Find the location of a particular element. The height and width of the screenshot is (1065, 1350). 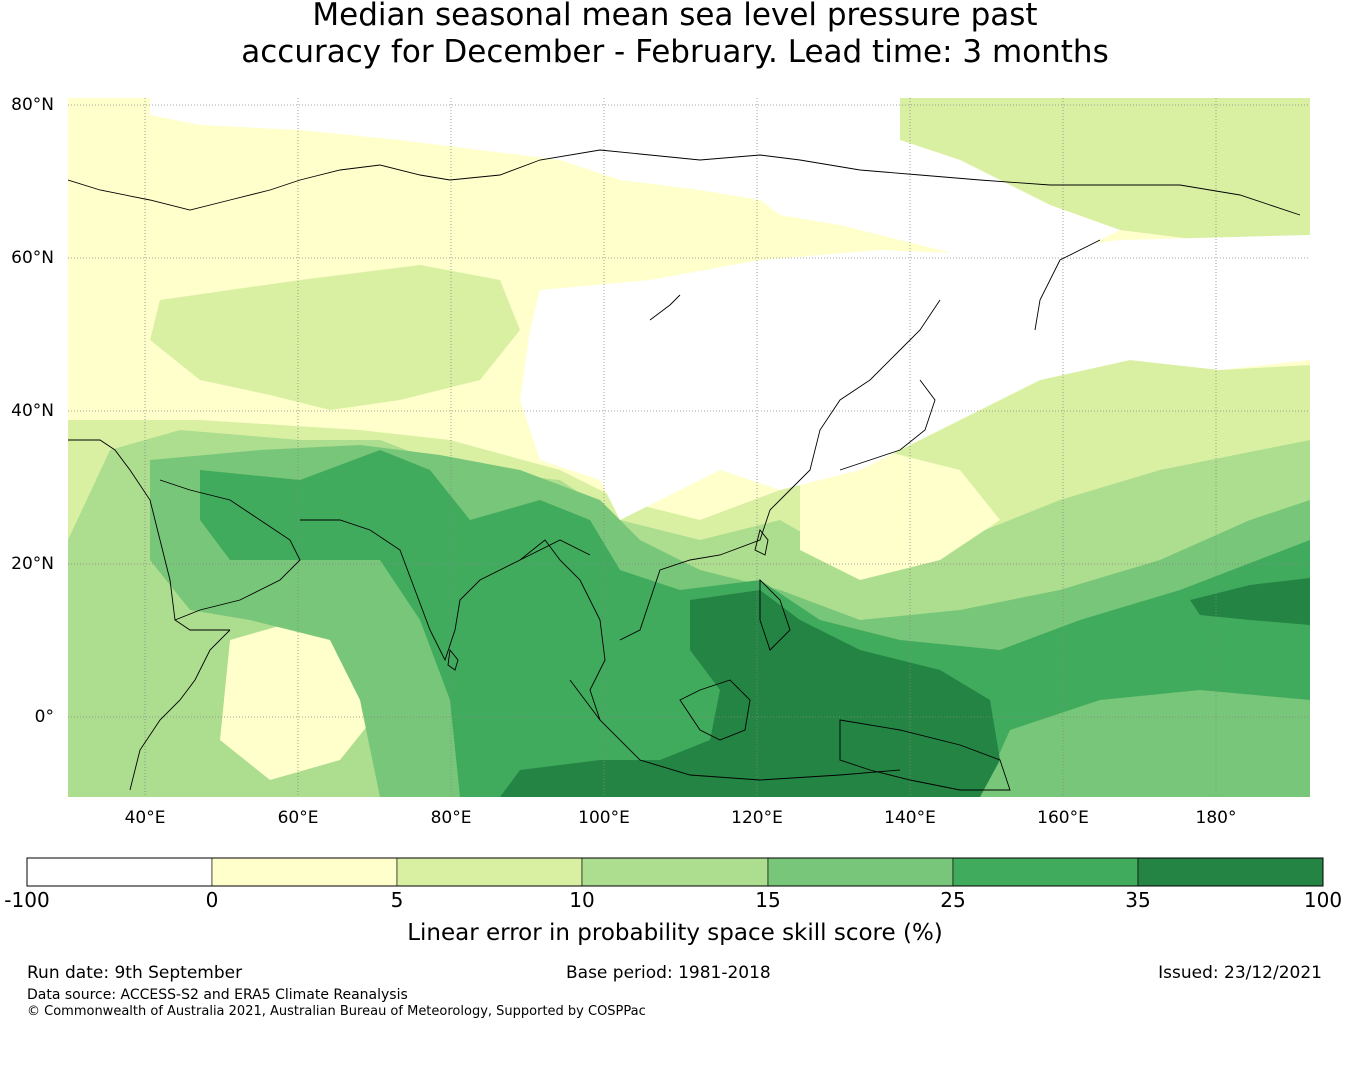

lon-label-100e: 100°E is located at coordinates (604, 818).